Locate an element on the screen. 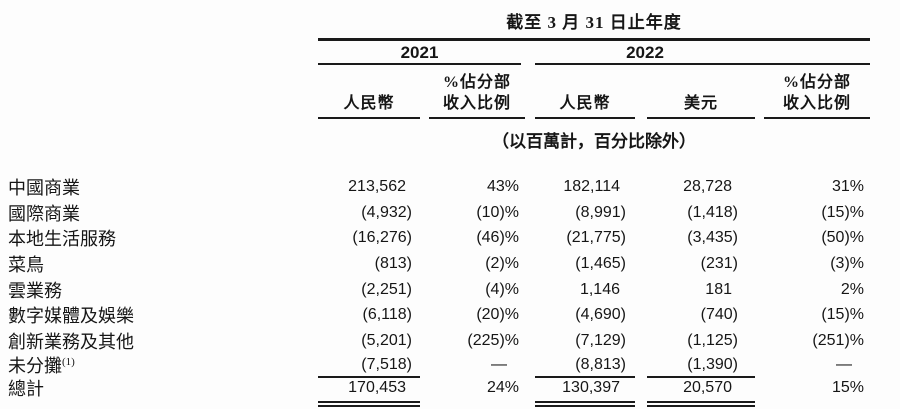 The image size is (900, 409). table-row-cainiao: 菜鳥 (813) (2)% (1,465) (231) (3)% is located at coordinates (435, 264).